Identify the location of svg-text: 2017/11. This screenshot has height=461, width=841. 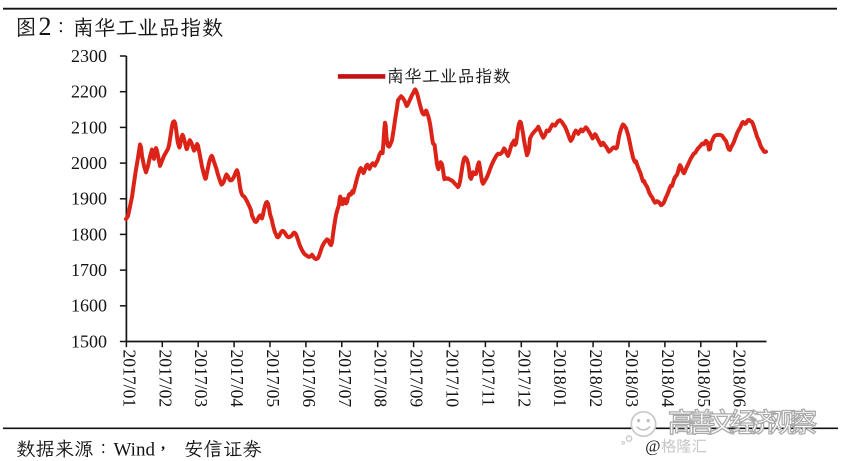
(488, 378).